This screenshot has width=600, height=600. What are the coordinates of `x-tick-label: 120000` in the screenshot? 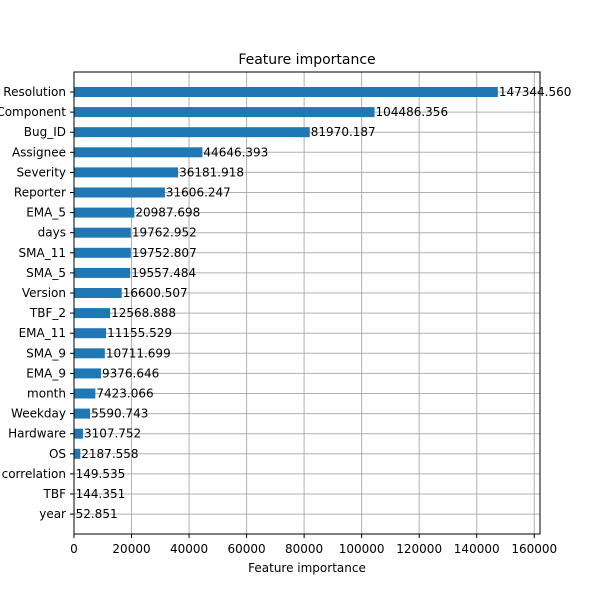 It's located at (419, 549).